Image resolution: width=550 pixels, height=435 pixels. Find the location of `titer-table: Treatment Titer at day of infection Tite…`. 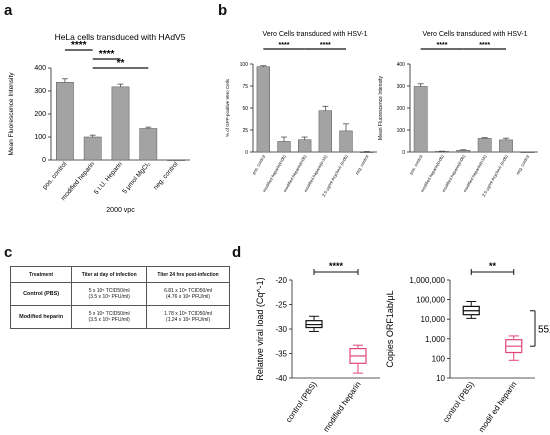

titer-table: Treatment Titer at day of infection Tite… is located at coordinates (119, 297).